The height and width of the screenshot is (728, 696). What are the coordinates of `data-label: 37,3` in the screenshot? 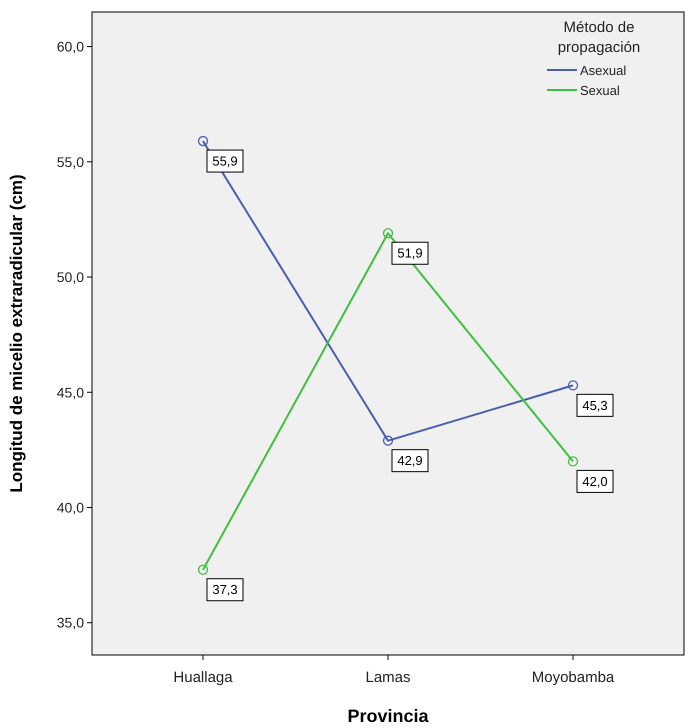 It's located at (225, 590).